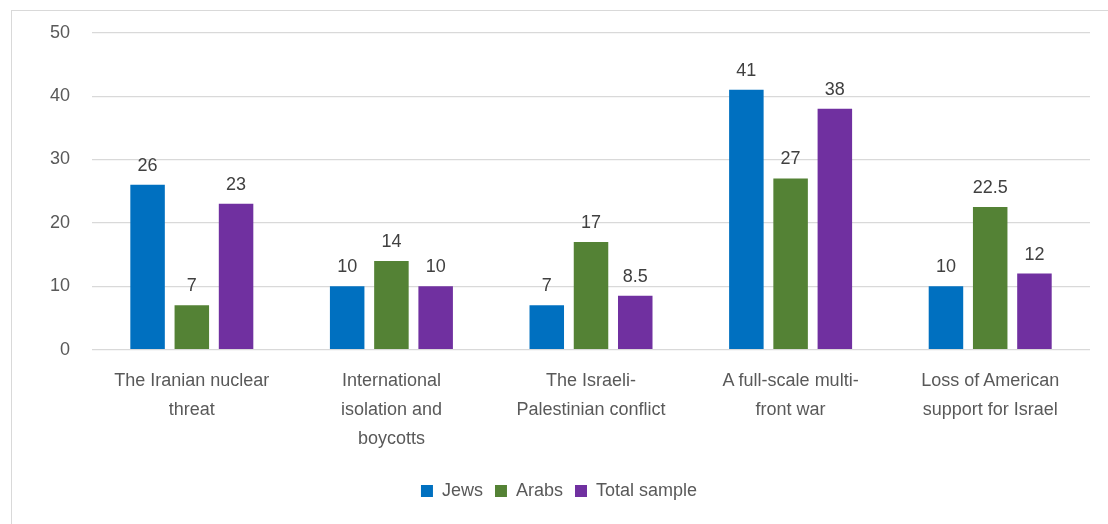  I want to click on legend-label: Arabs, so click(539, 489).